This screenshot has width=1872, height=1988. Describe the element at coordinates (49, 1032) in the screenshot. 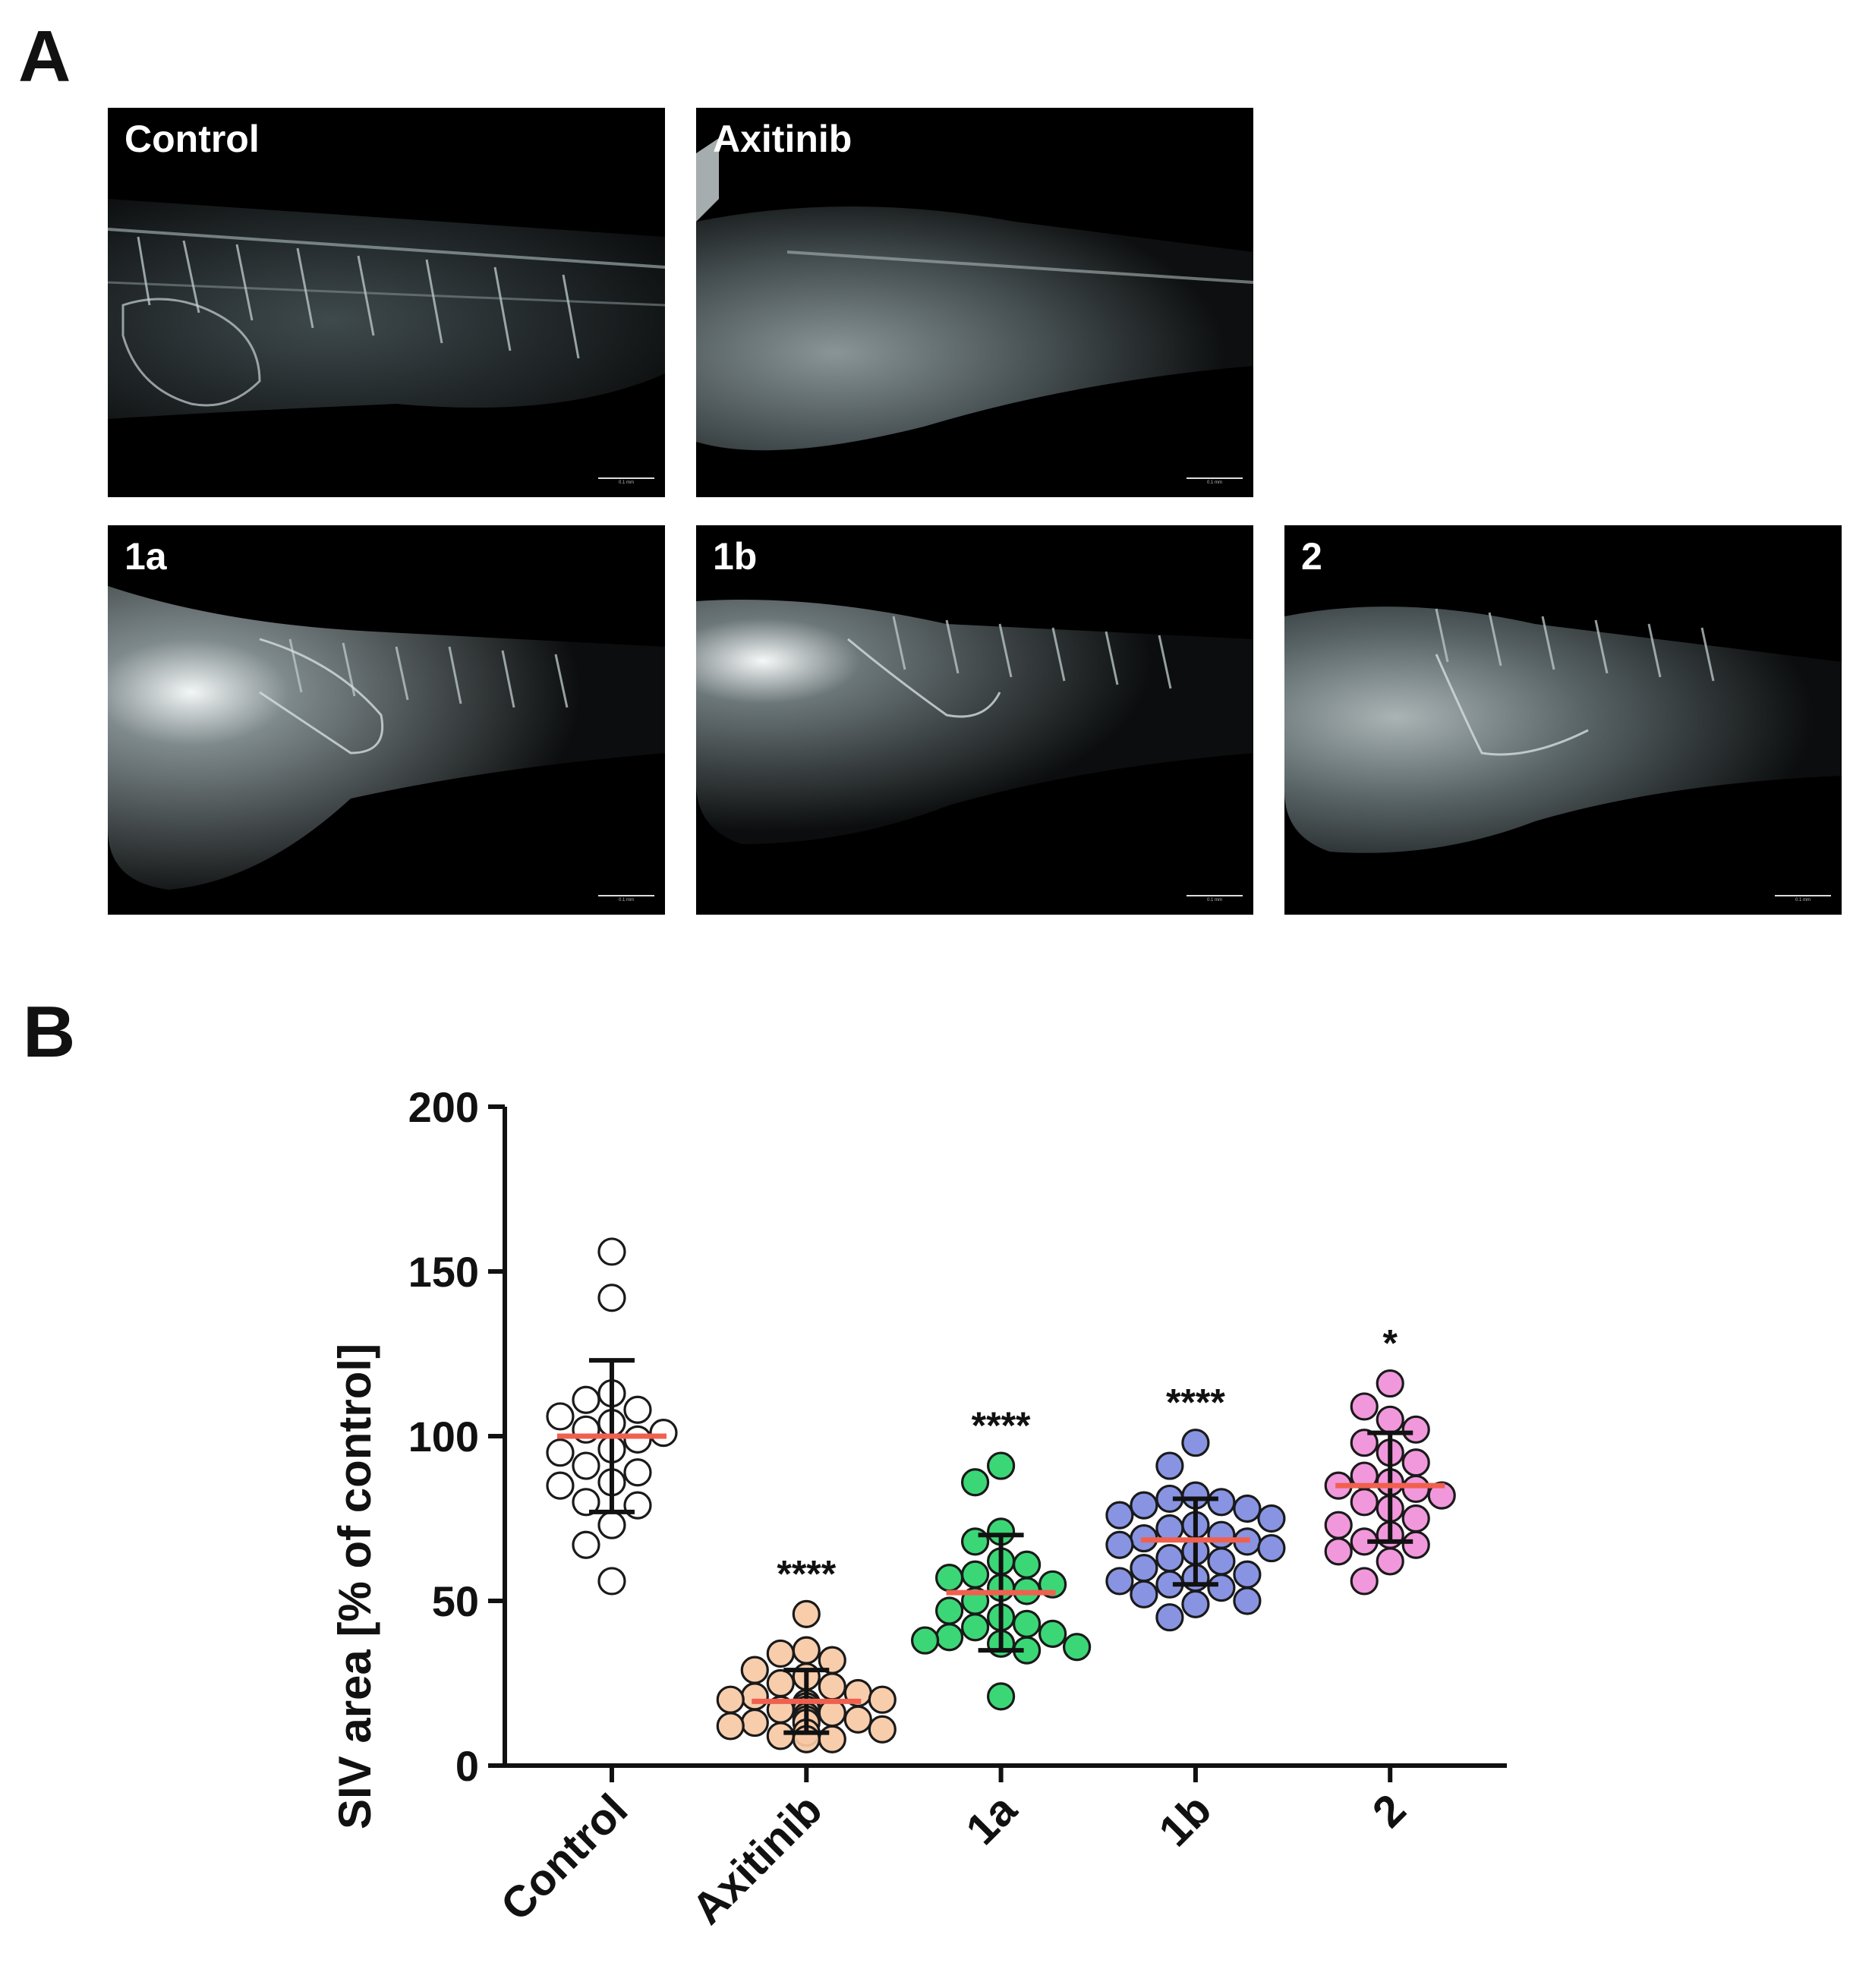

I see `panel-b-letter: B` at that location.